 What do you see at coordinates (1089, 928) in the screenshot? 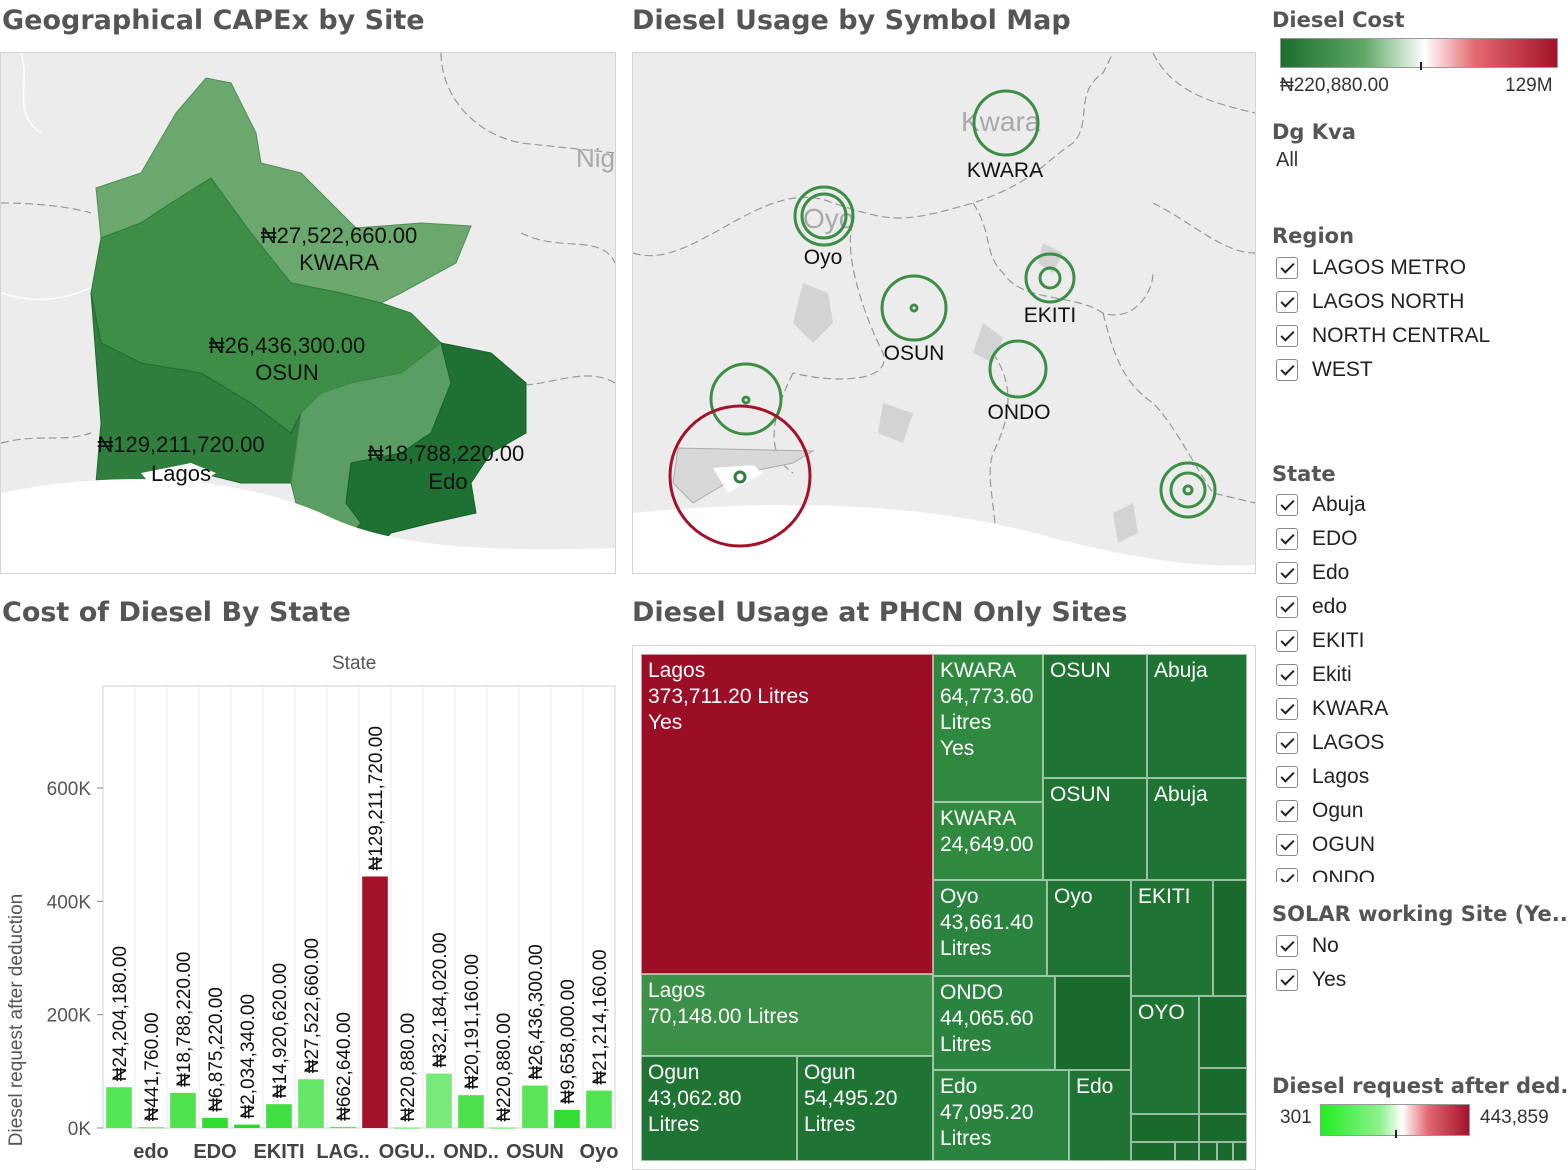
I see `treemap-cell: Oyo` at bounding box center [1089, 928].